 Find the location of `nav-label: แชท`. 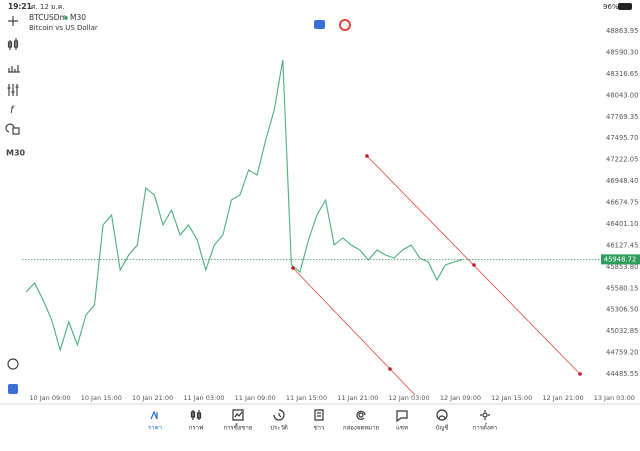

nav-label: แชท is located at coordinates (402, 428).